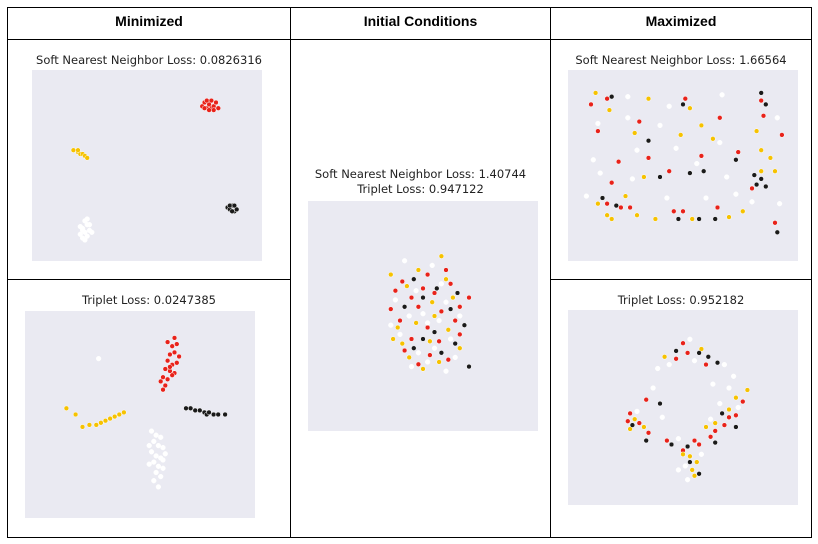  Describe the element at coordinates (149, 21) in the screenshot. I see `column-header-minimized: Minimized` at that location.